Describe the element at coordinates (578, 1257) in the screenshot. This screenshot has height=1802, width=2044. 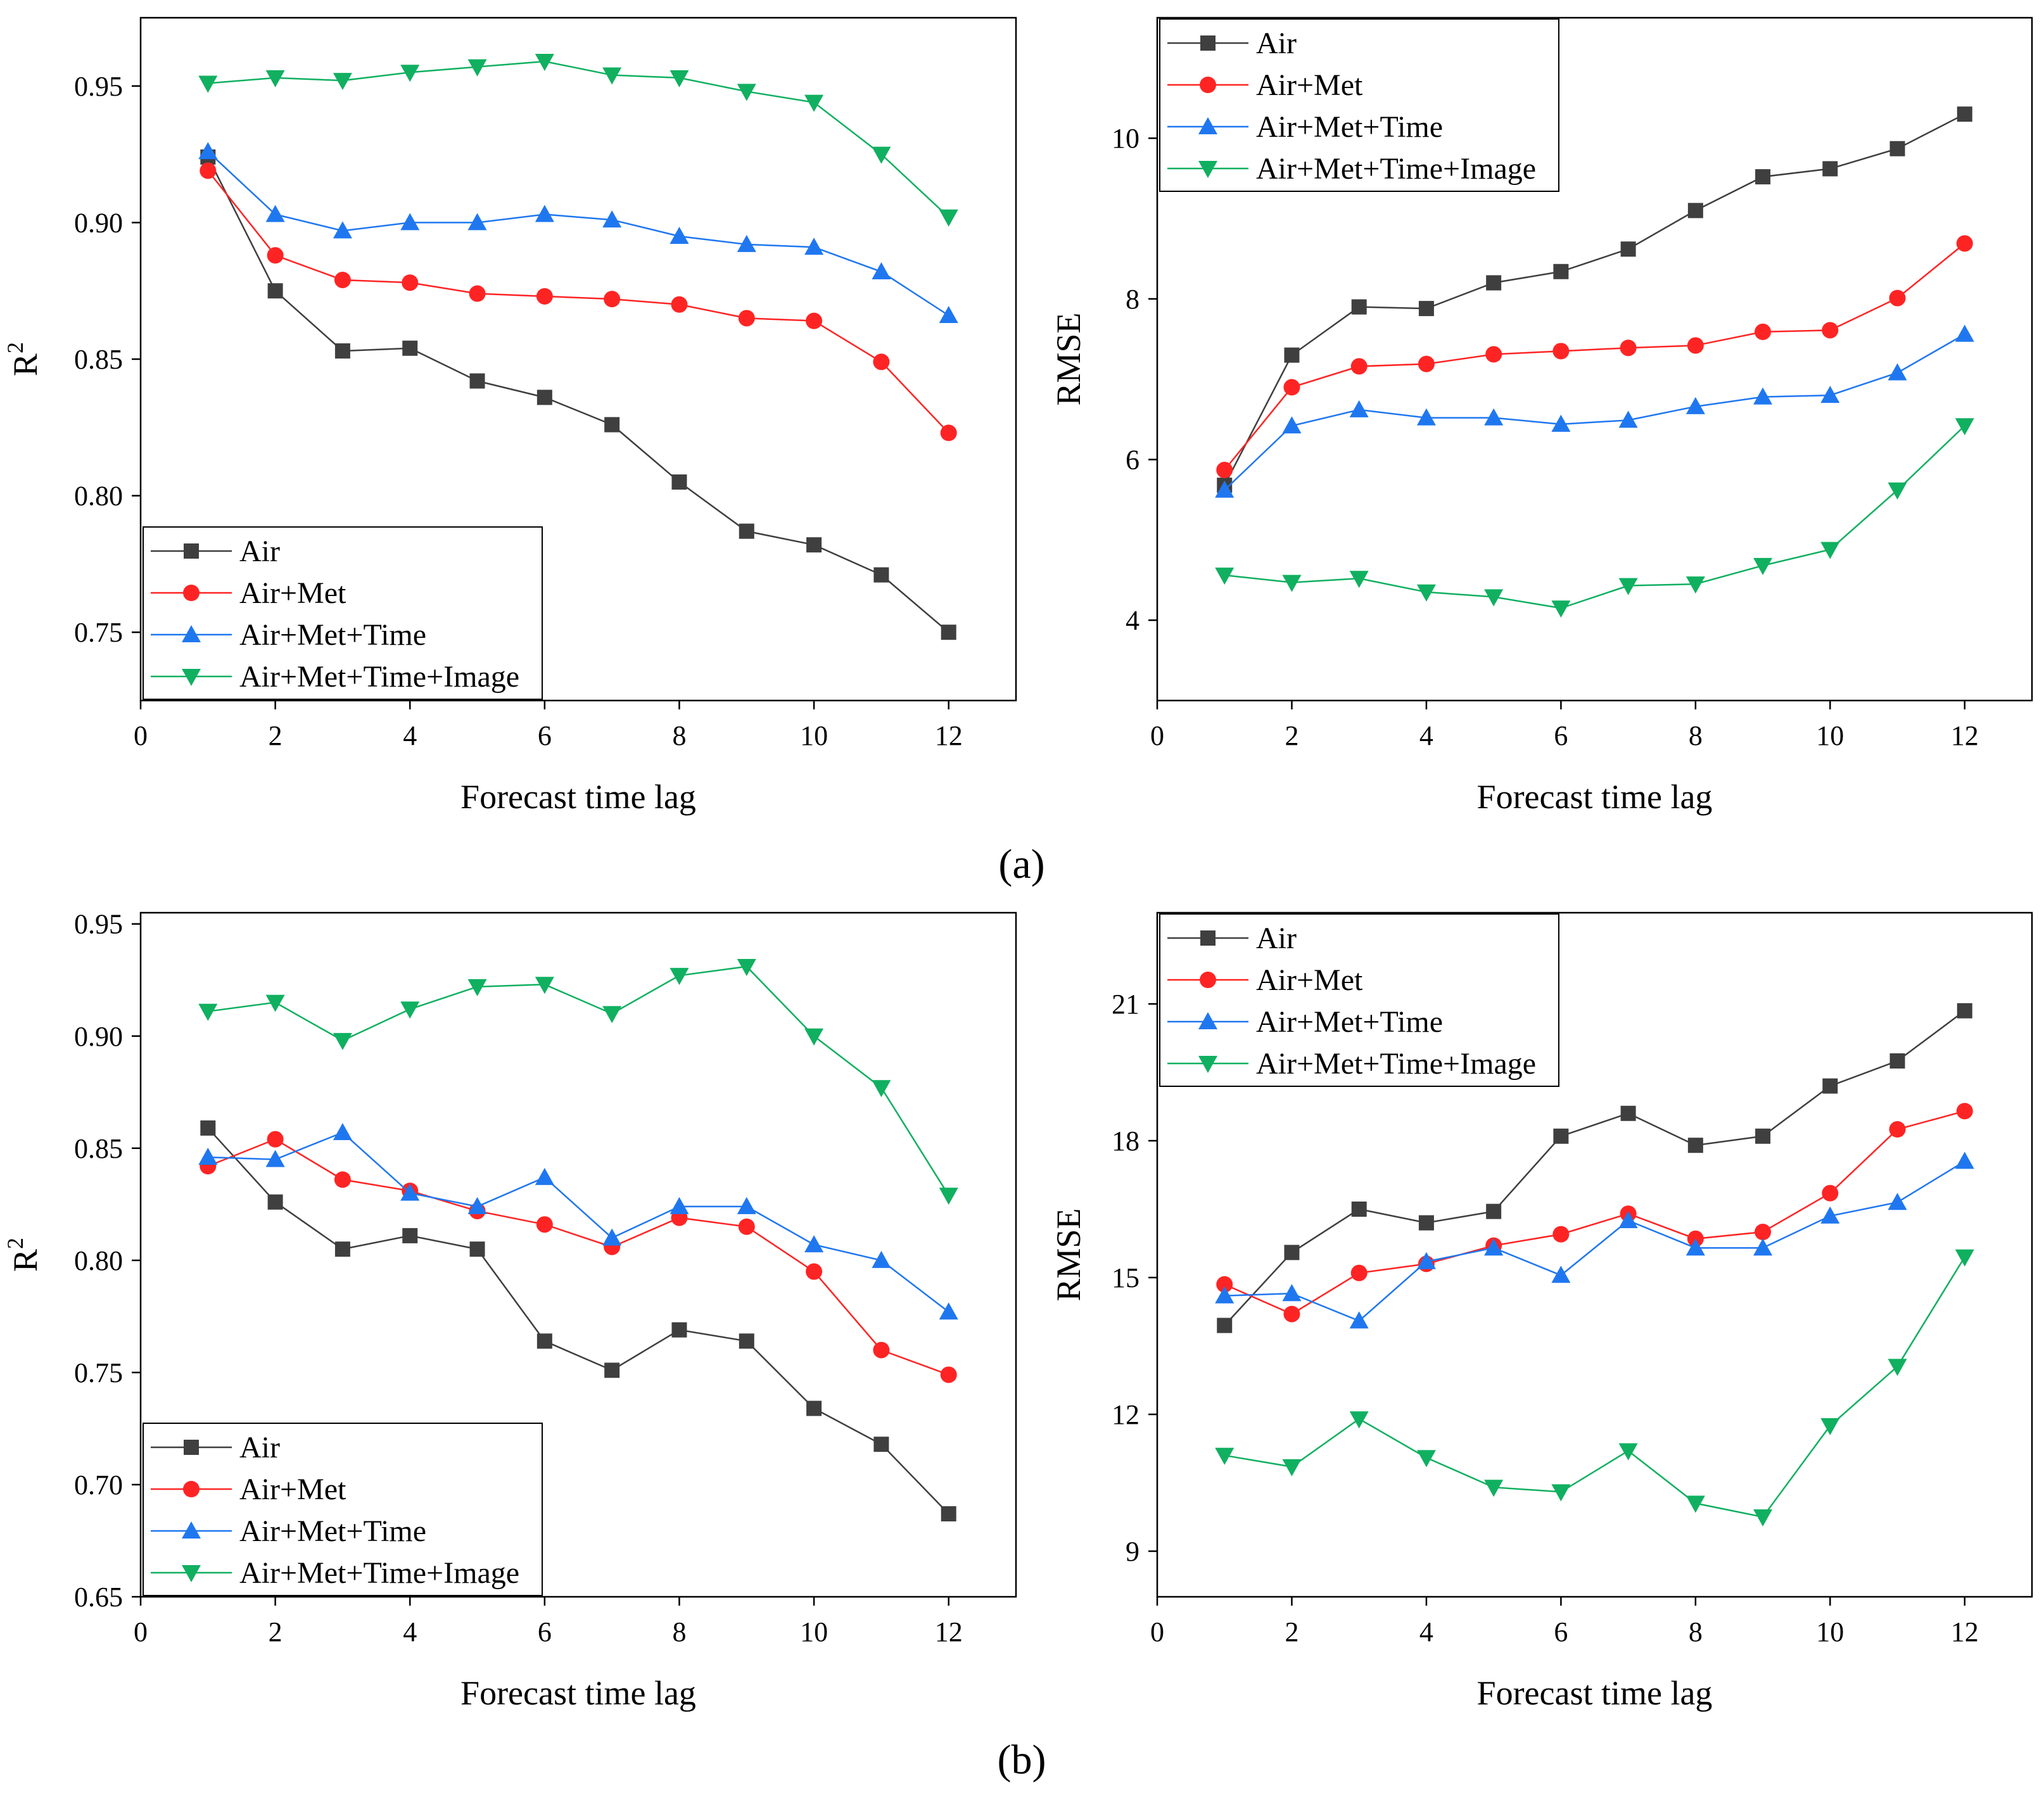
I see `series-air-met` at that location.